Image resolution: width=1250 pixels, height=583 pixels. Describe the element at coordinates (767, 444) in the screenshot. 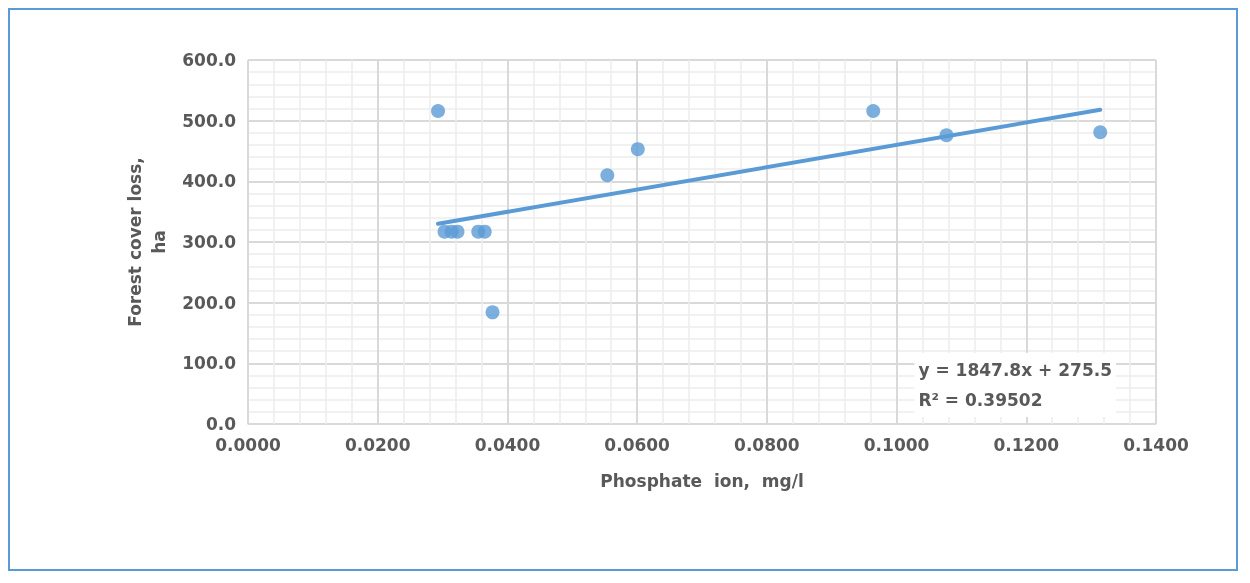

I see `x-tick-label: 0.0800` at that location.